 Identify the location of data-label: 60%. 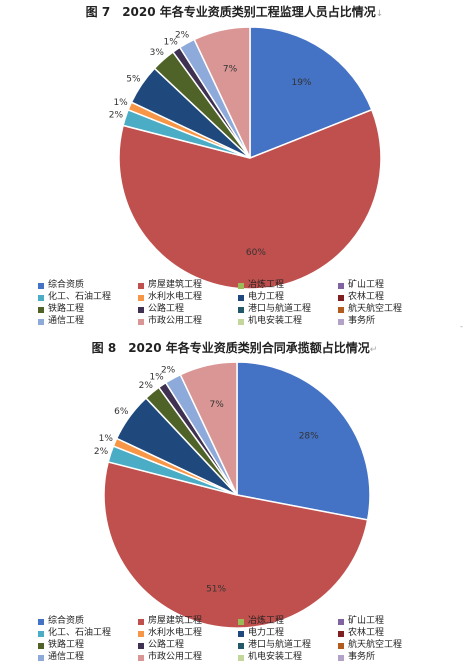
(256, 253).